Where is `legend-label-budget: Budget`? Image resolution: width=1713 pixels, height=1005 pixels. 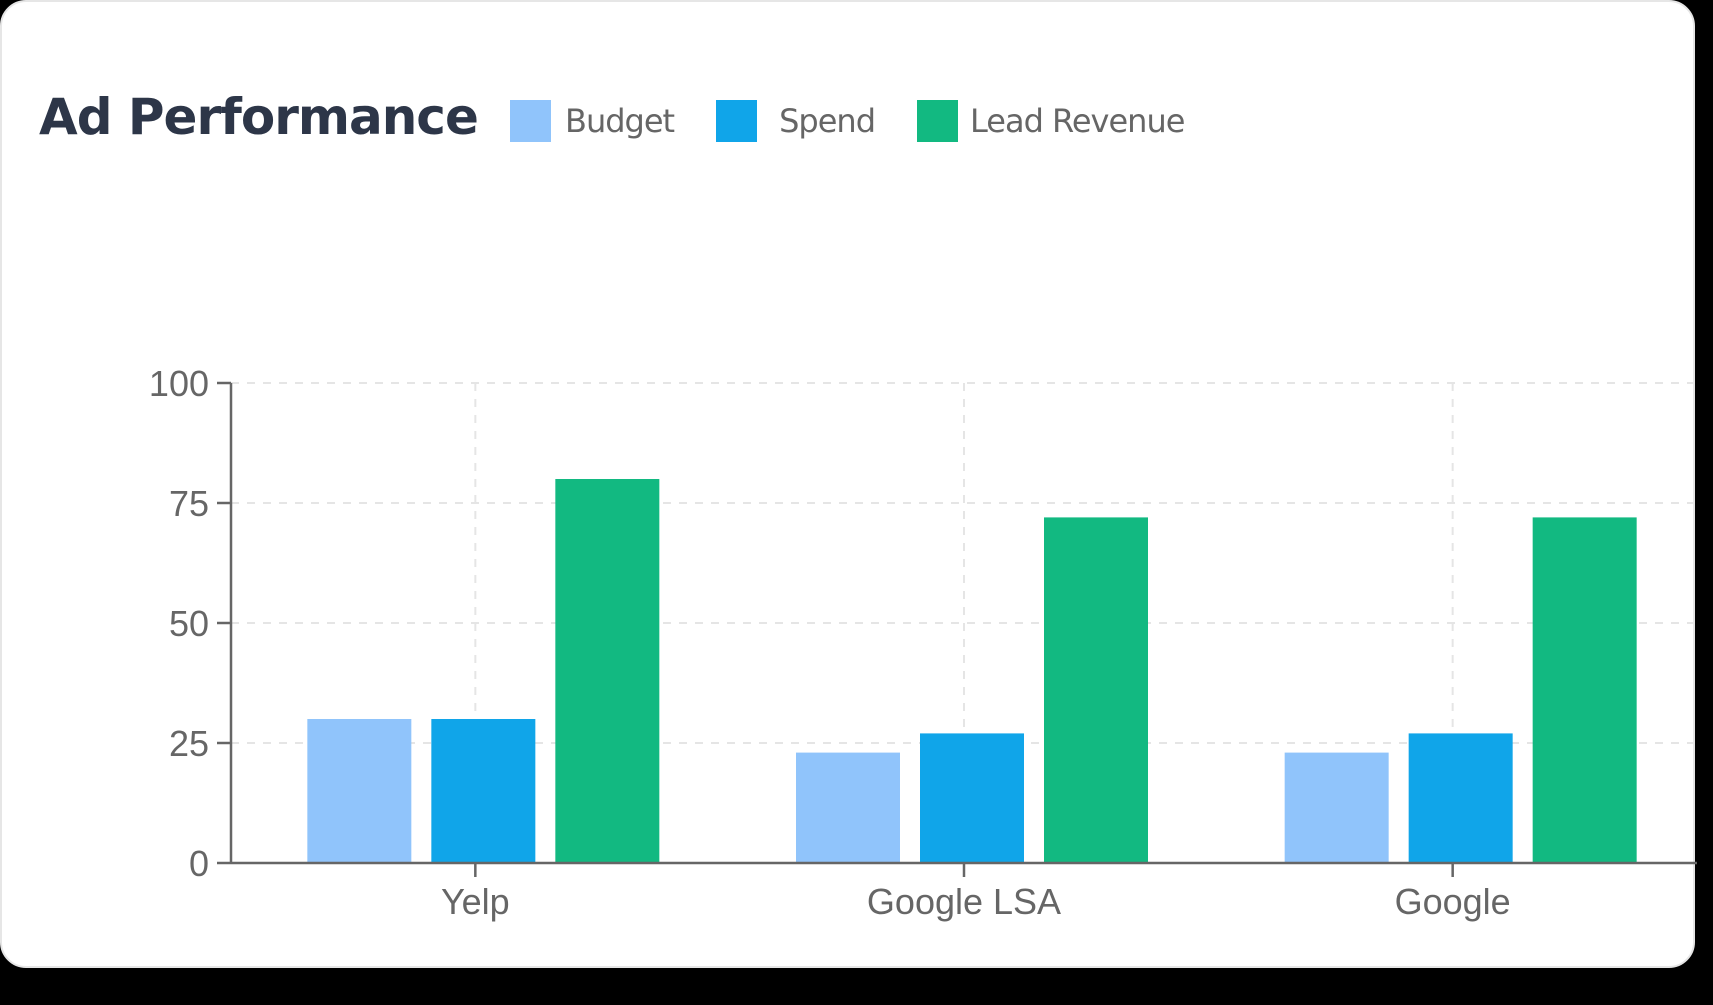 legend-label-budget: Budget is located at coordinates (620, 121).